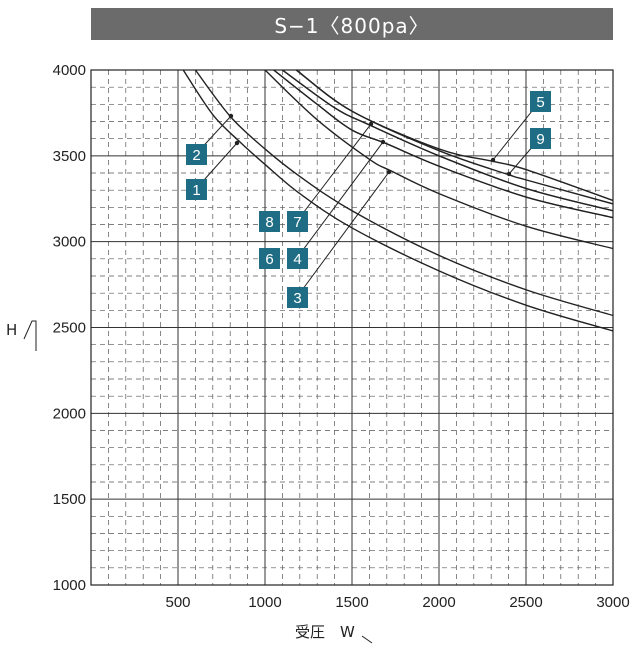 The image size is (634, 648). Describe the element at coordinates (367, 639) in the screenshot. I see `x-axis-label-bracket` at that location.